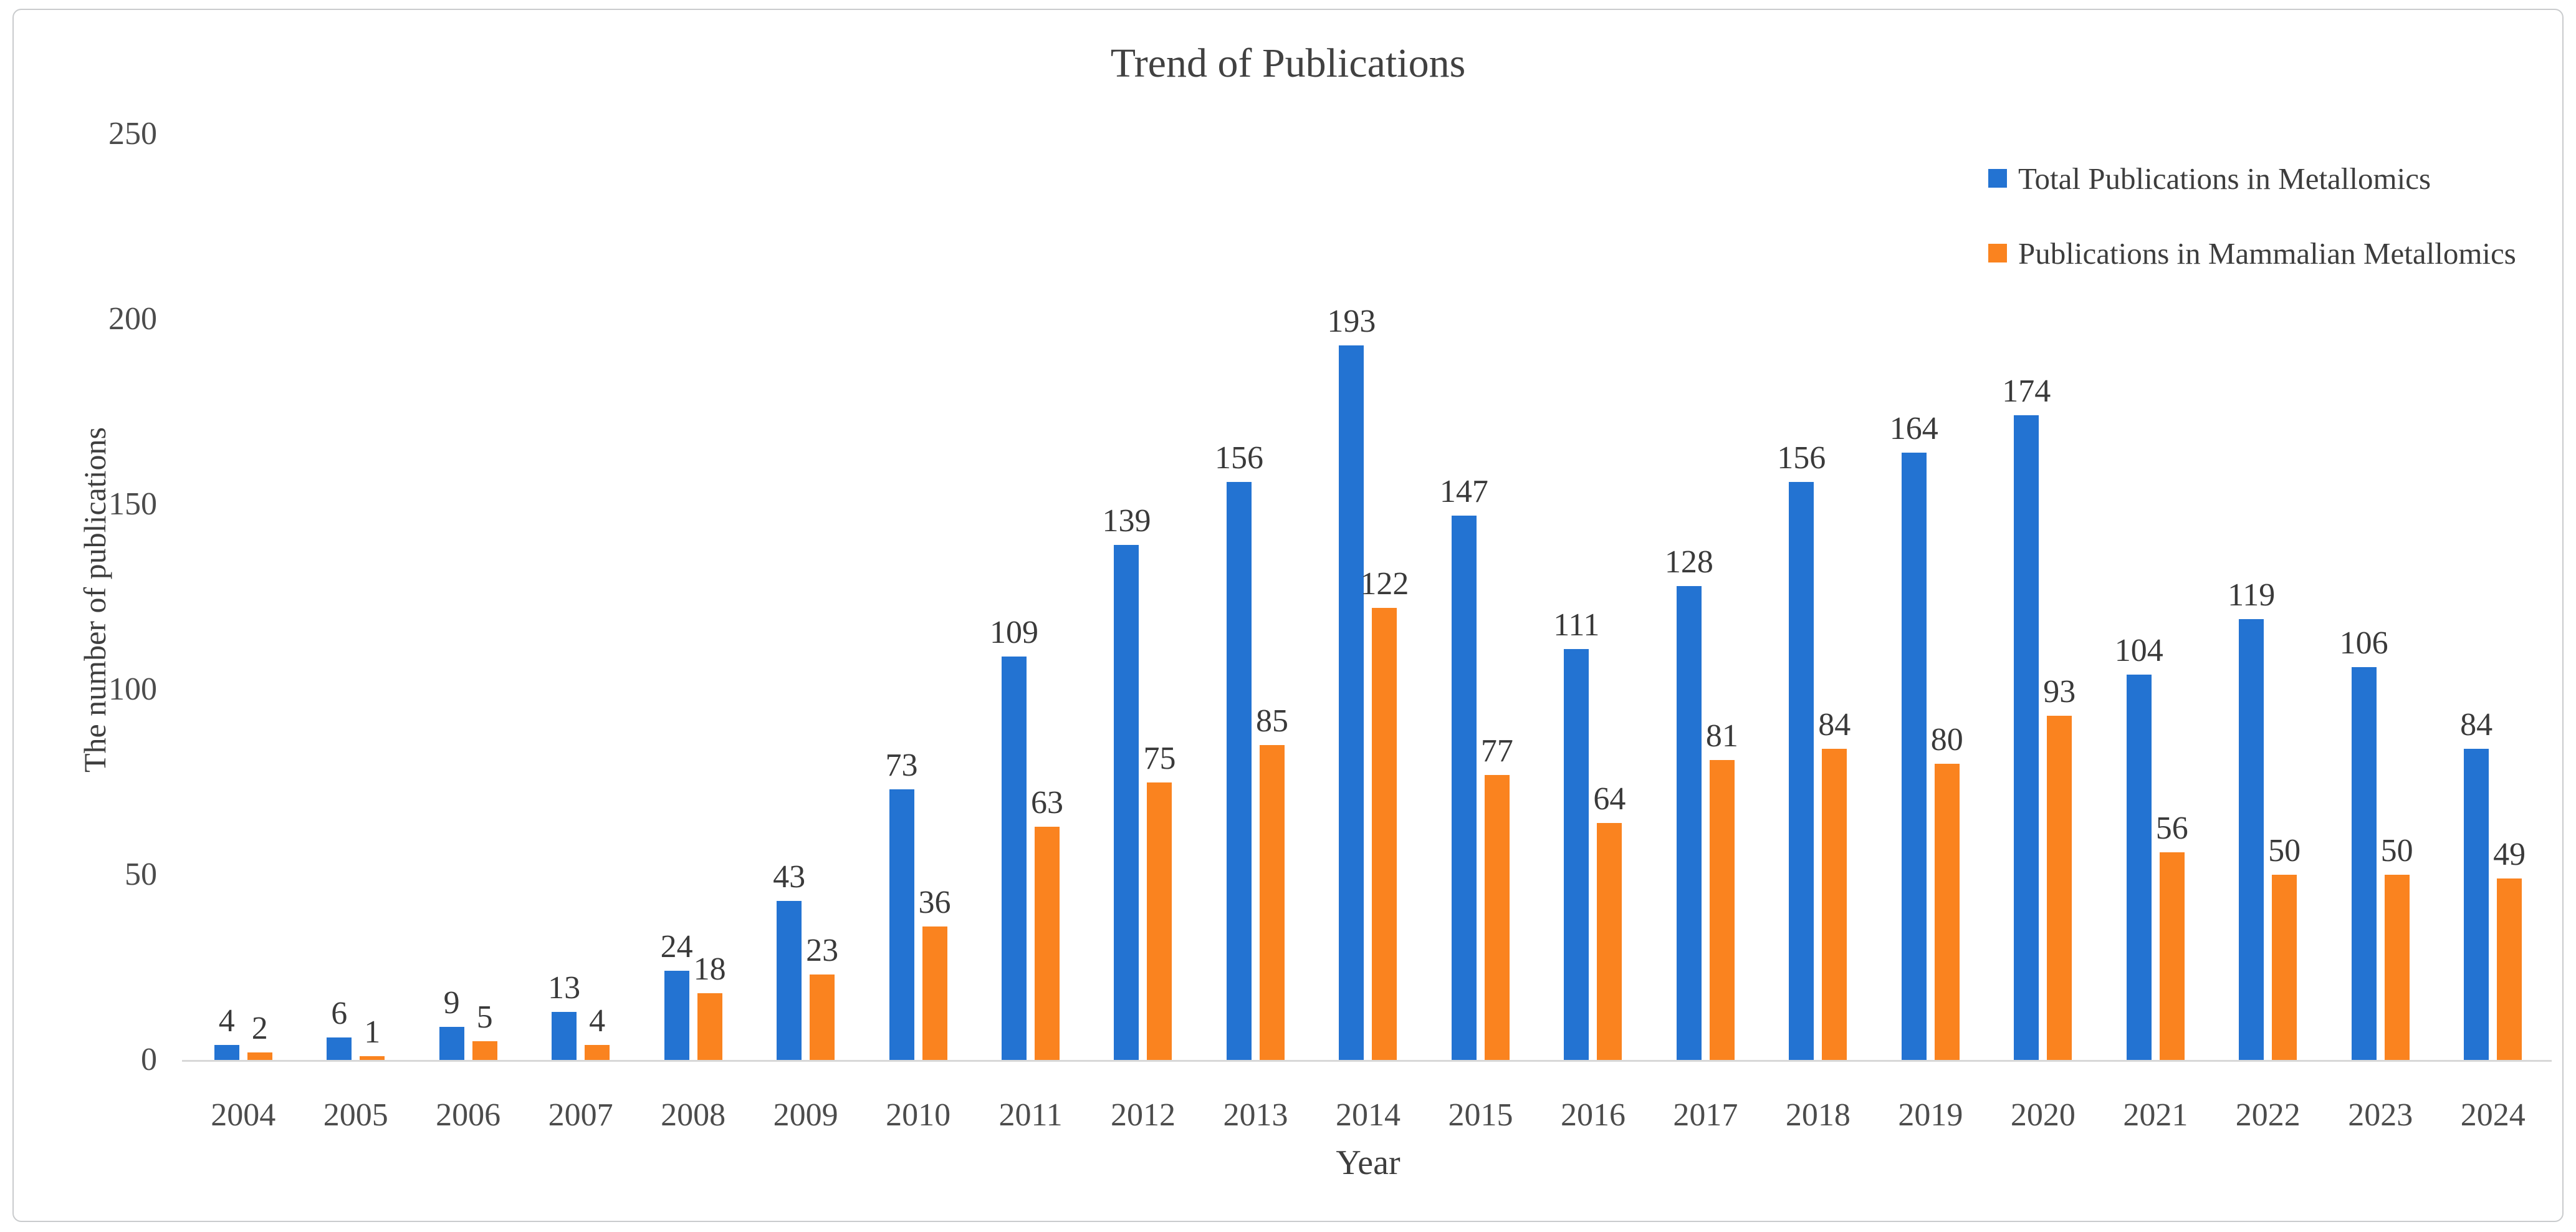 The image size is (2576, 1232). Describe the element at coordinates (141, 874) in the screenshot. I see `y-tick-label-50: 50` at that location.